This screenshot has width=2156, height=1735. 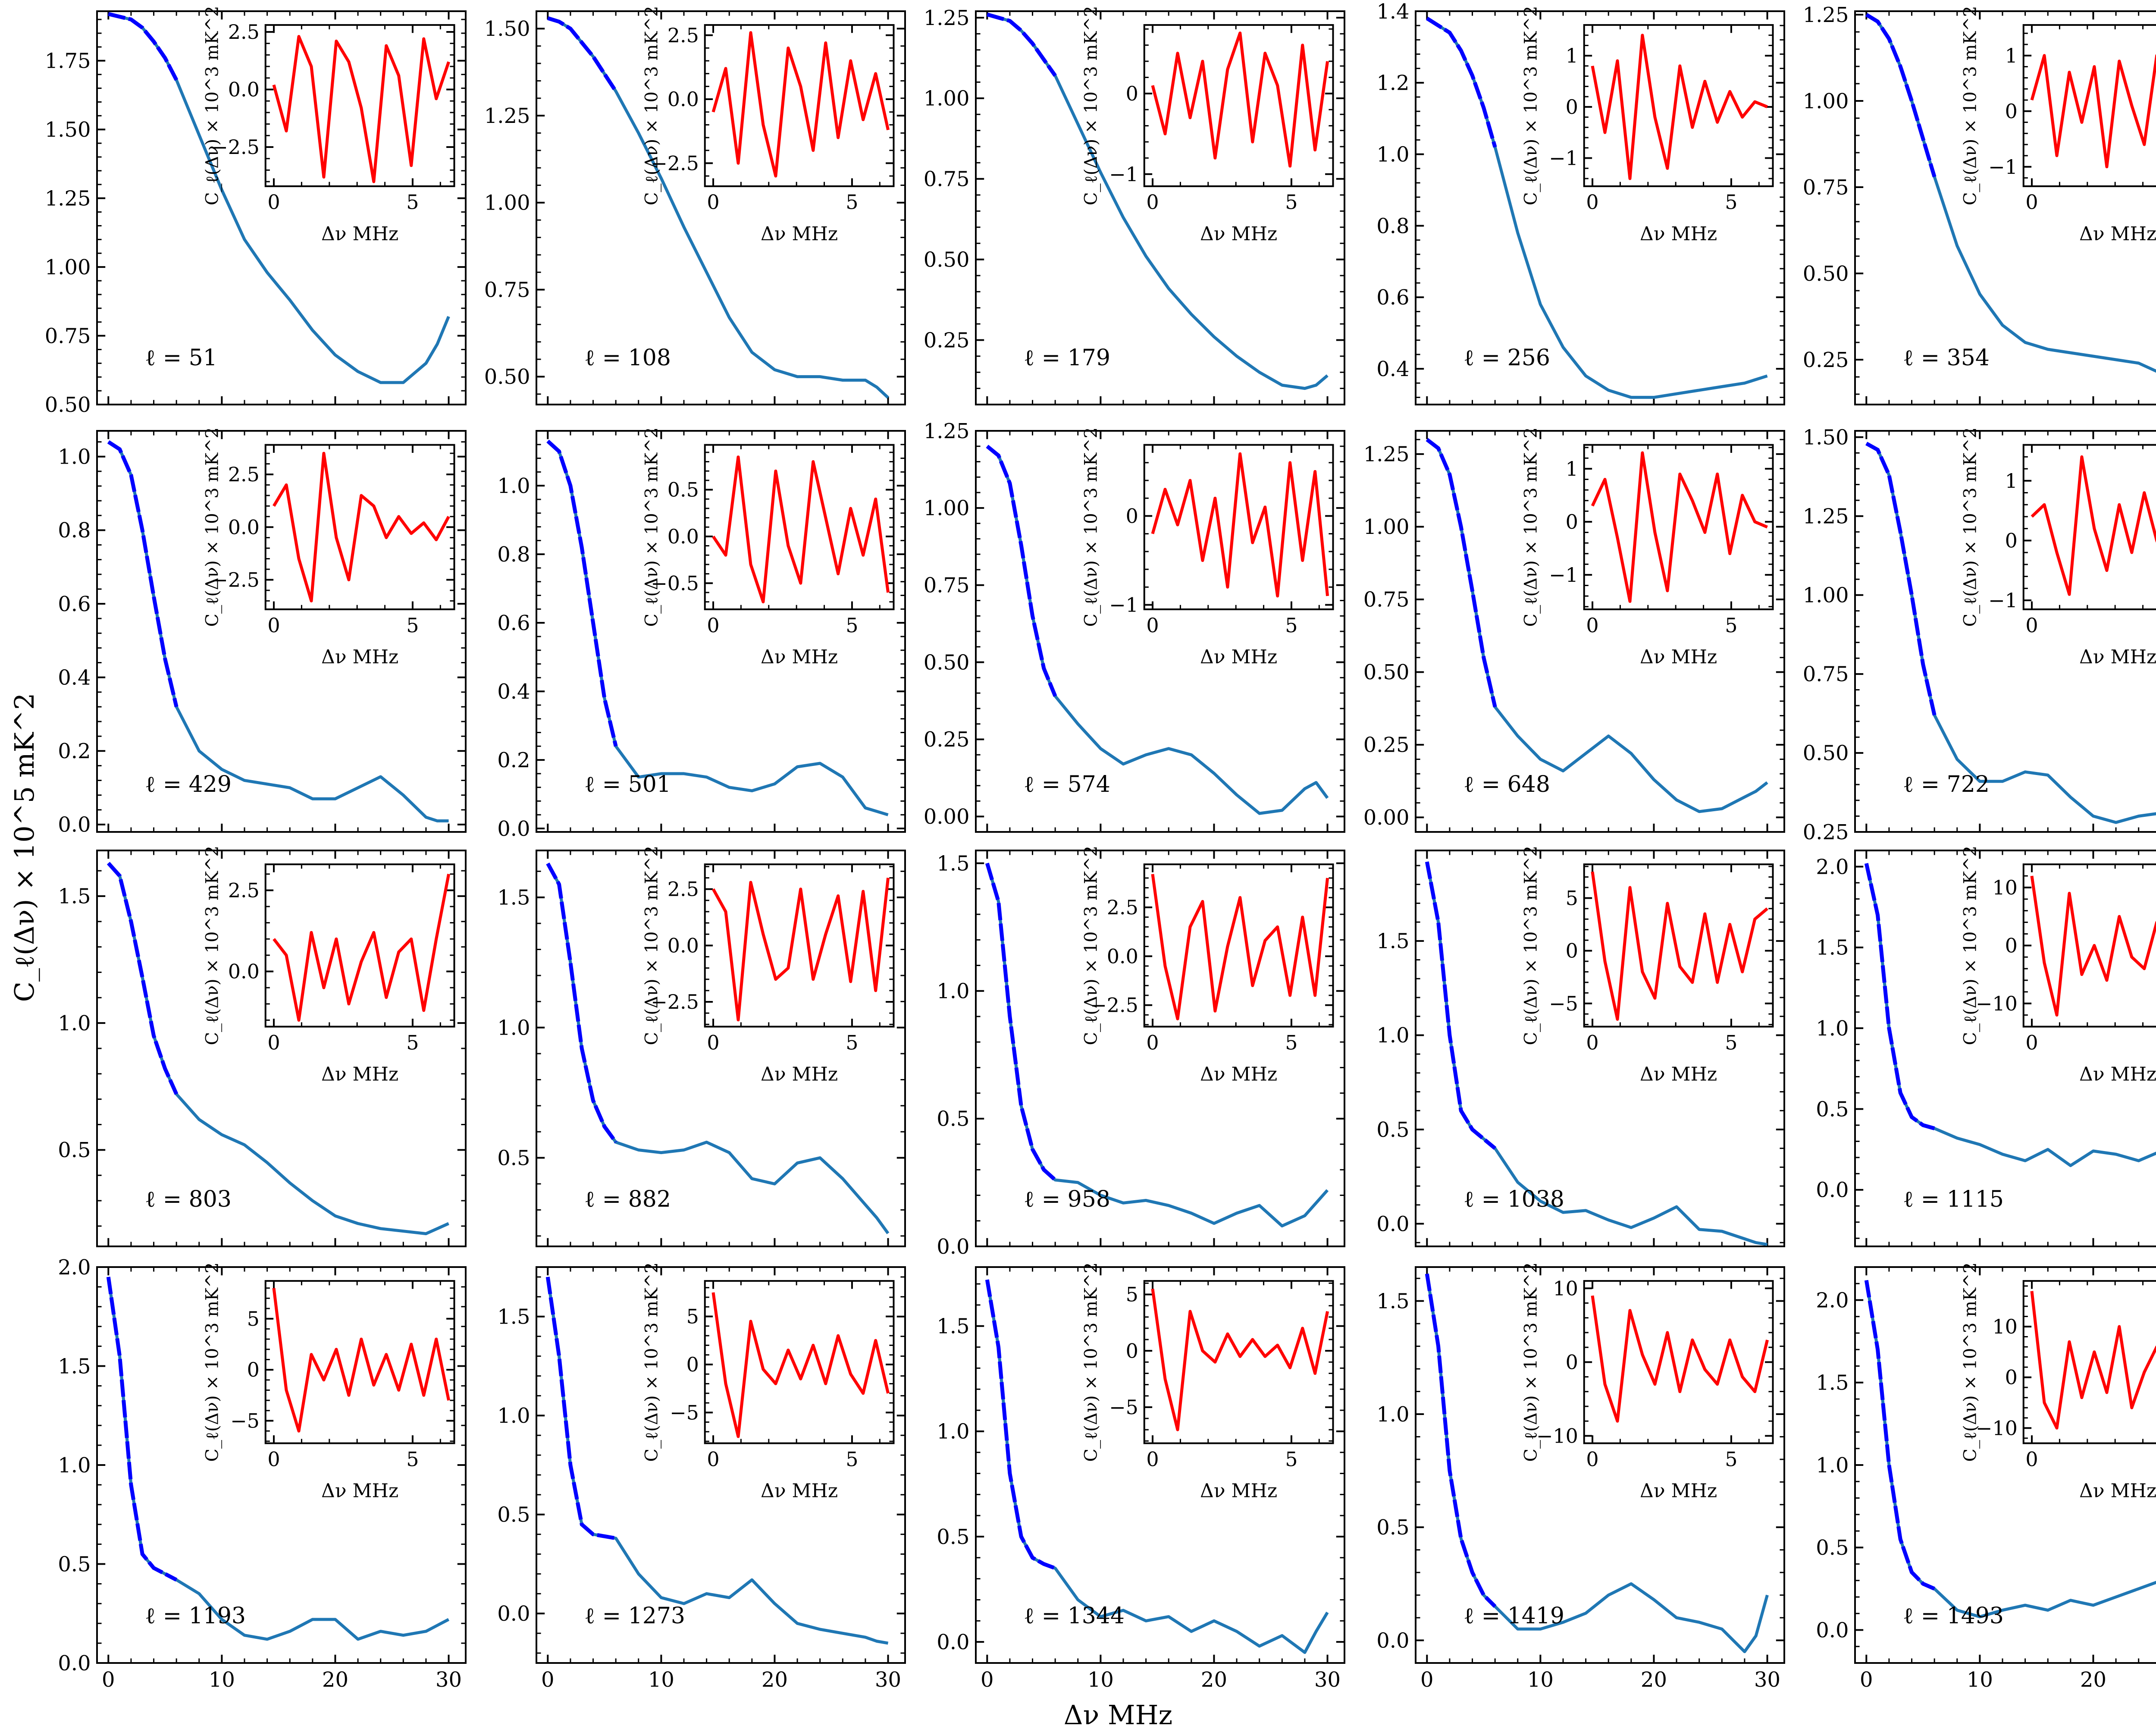 I want to click on inset-panel: 0 5 −10 0 10 Δν MHz C_ℓ(Δν) × 10^3 mK^2, so click(x=1647, y=1382).